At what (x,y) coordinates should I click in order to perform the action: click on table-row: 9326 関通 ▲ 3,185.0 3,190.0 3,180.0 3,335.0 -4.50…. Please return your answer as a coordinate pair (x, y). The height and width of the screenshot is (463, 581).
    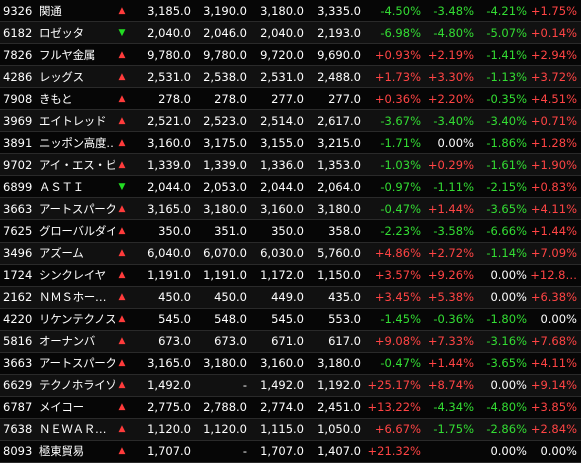
    Looking at the image, I should click on (290, 11).